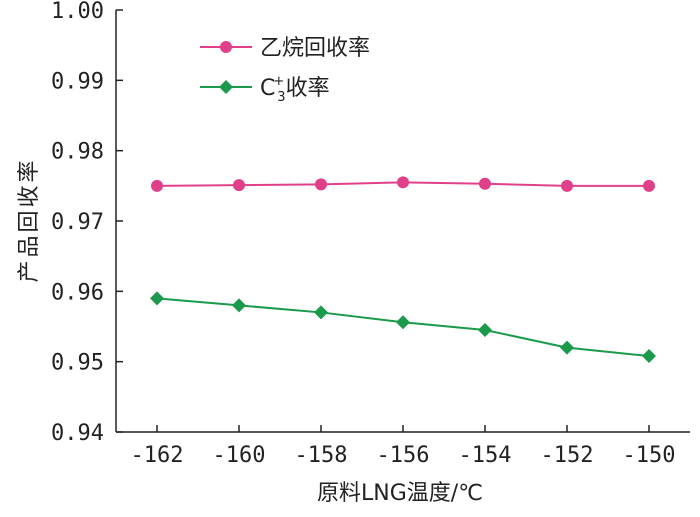 This screenshot has width=700, height=517. Describe the element at coordinates (77, 433) in the screenshot. I see `y-tick-label: 0.94` at that location.